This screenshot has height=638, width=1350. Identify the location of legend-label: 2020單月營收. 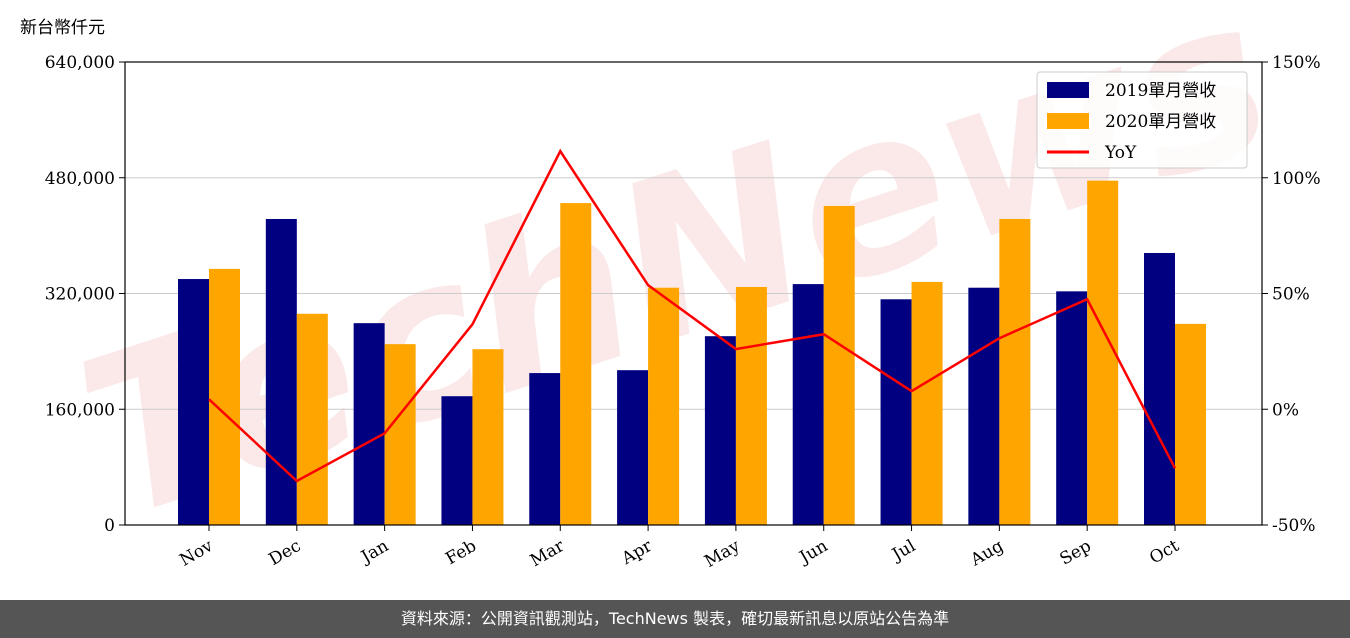
(1160, 122).